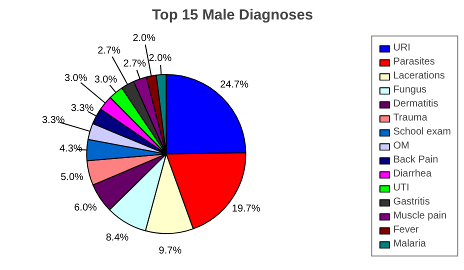 Image resolution: width=464 pixels, height=270 pixels. I want to click on data-label: 6.0%, so click(86, 208).